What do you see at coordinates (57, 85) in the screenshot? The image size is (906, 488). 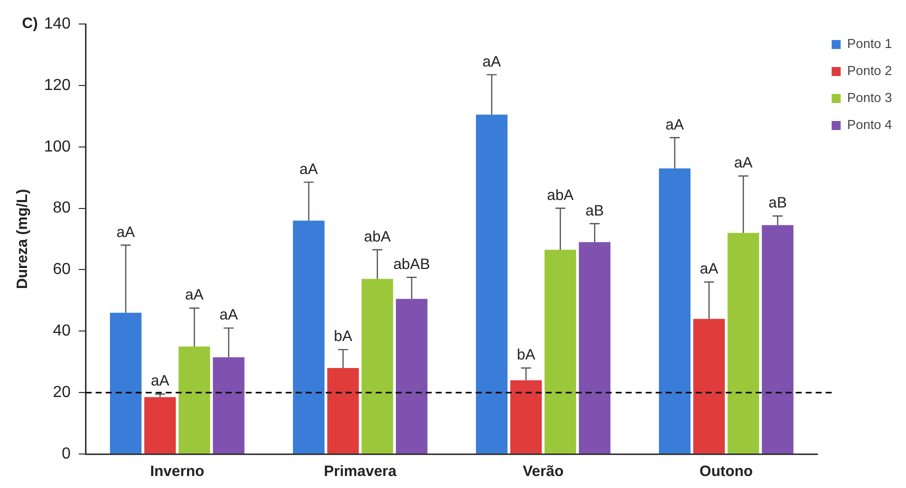 I see `y-tick-label: 120` at bounding box center [57, 85].